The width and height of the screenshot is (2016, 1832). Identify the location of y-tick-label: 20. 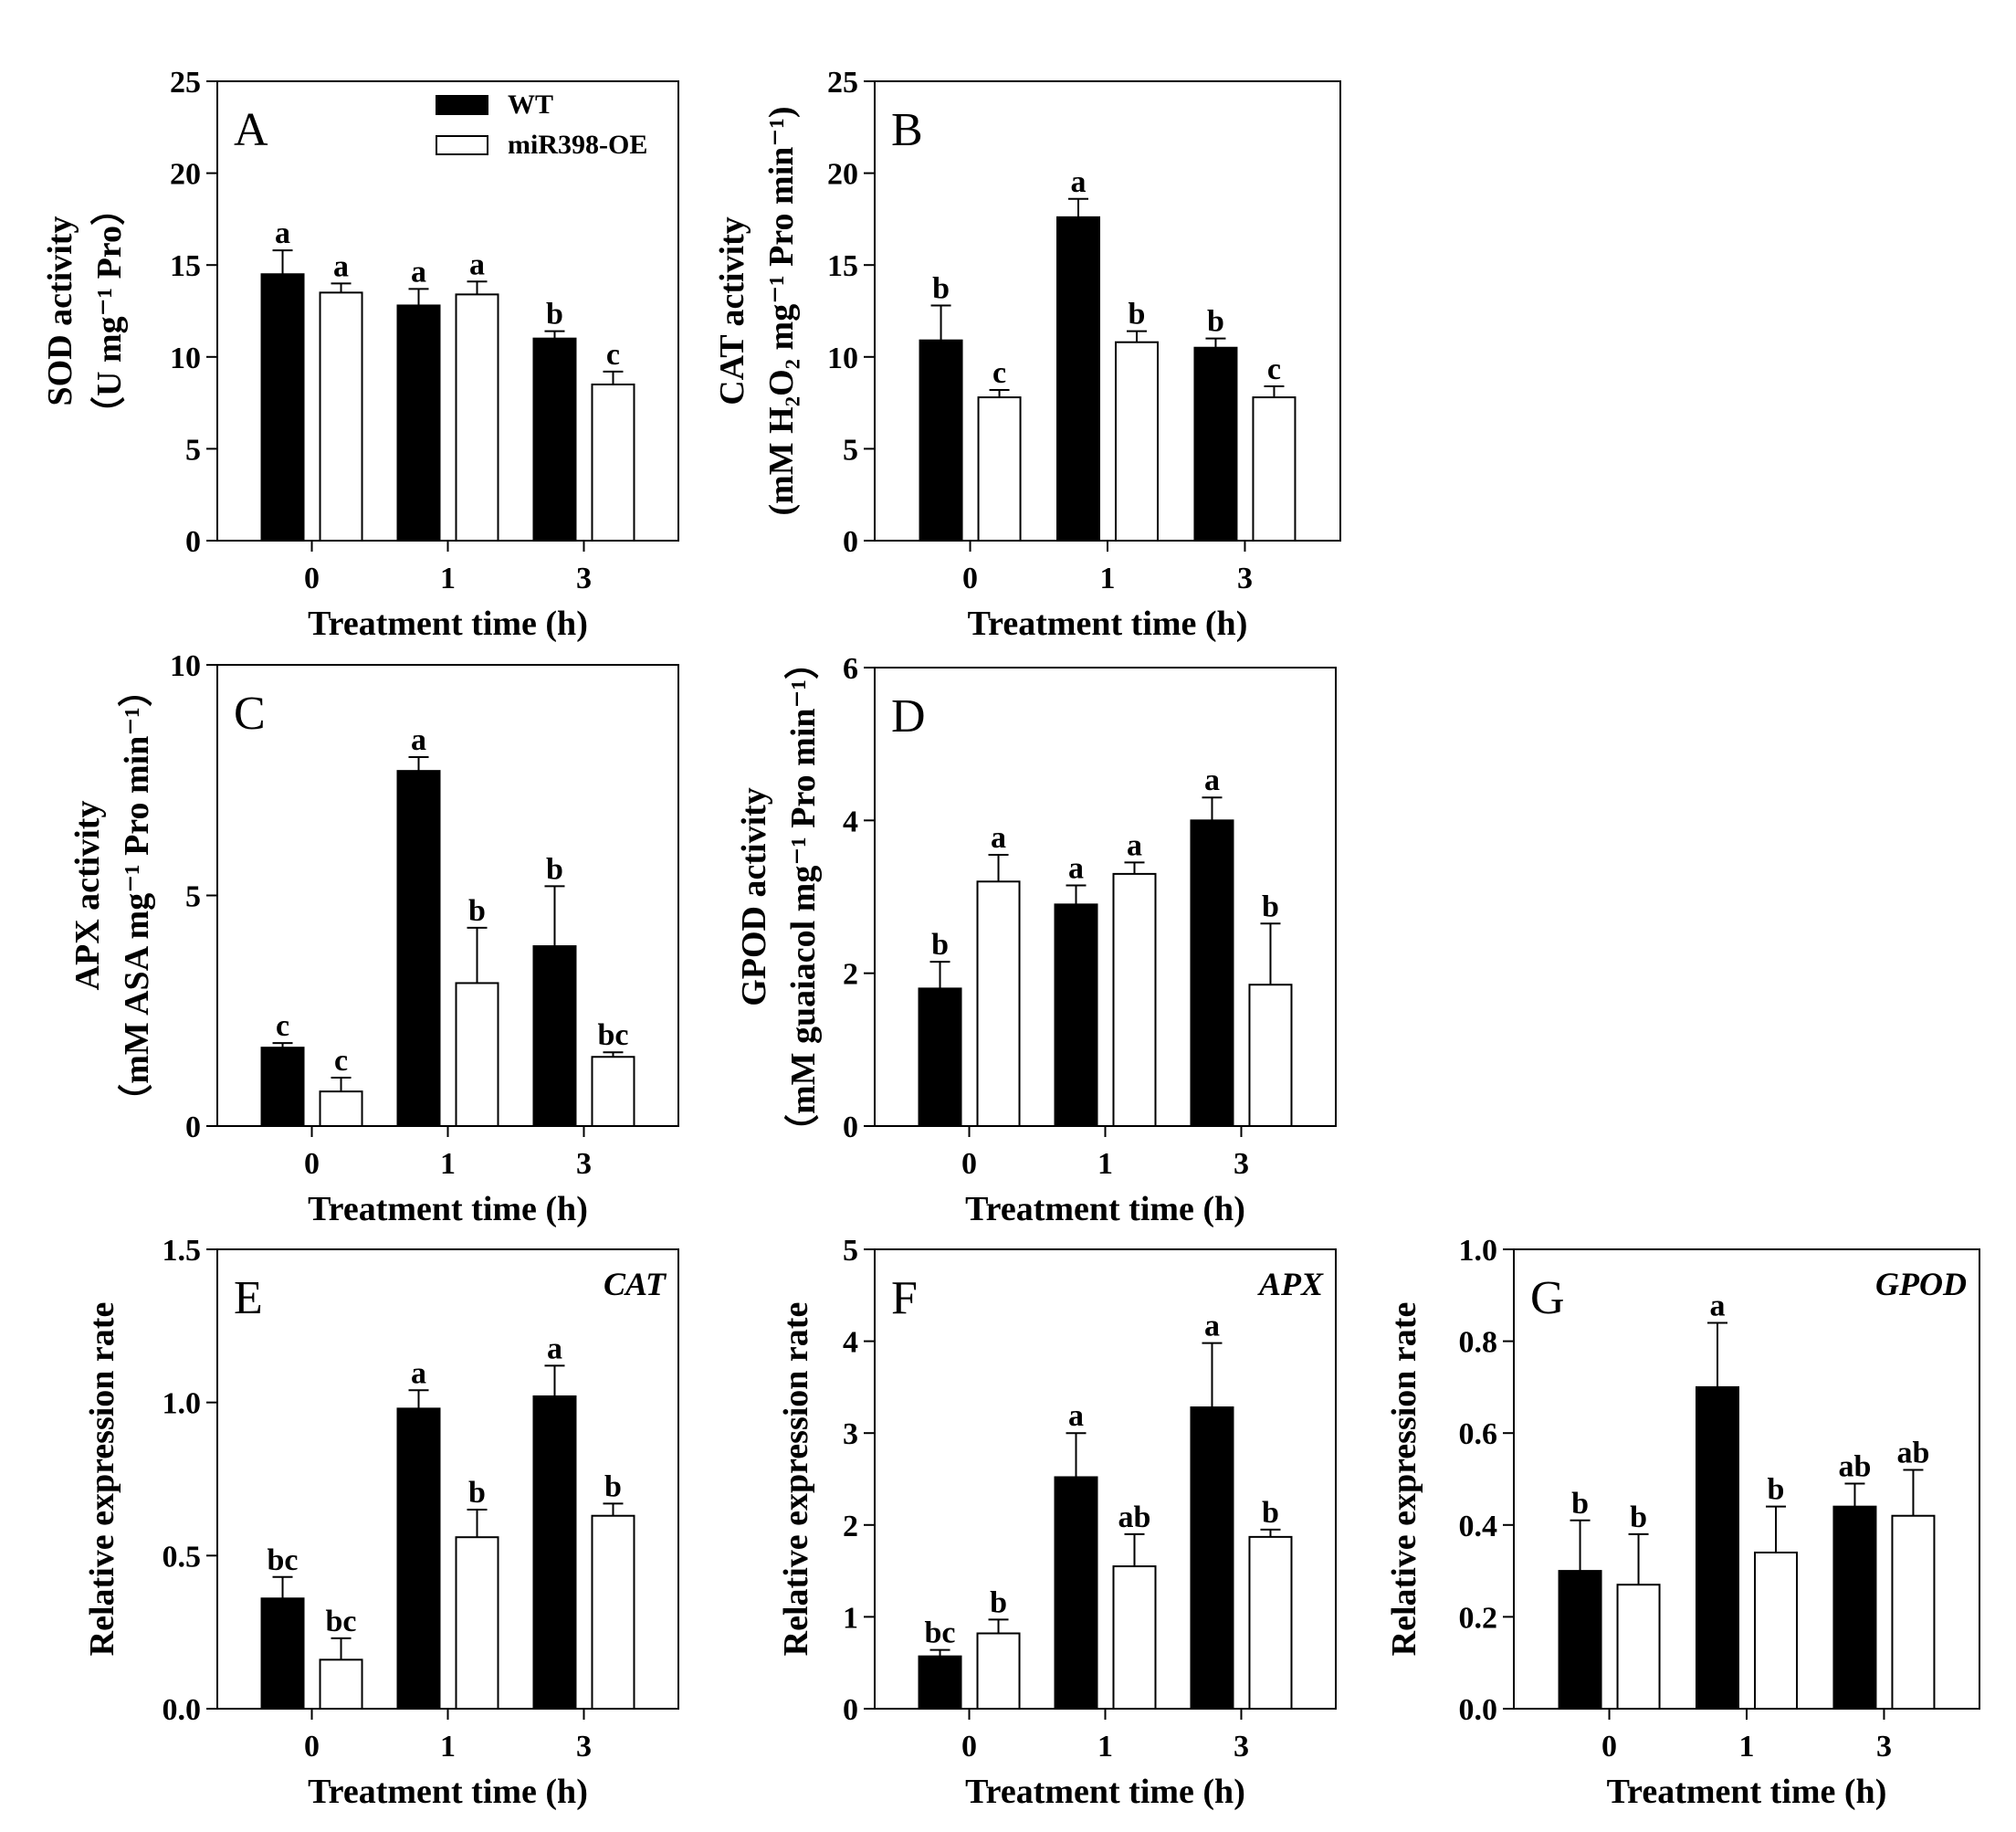
(842, 175).